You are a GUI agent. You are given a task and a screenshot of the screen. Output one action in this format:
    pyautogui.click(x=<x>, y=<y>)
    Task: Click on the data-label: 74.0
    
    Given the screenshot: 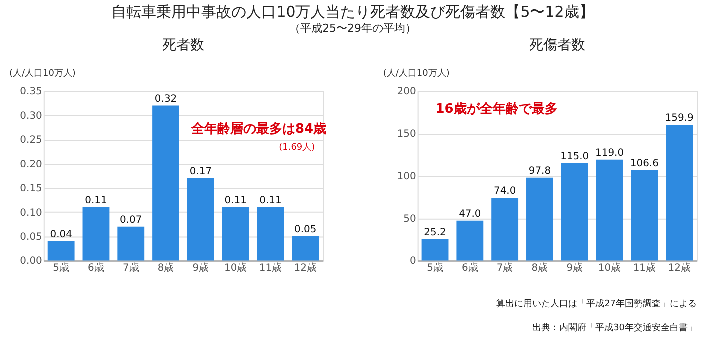 What is the action you would take?
    pyautogui.click(x=505, y=192)
    